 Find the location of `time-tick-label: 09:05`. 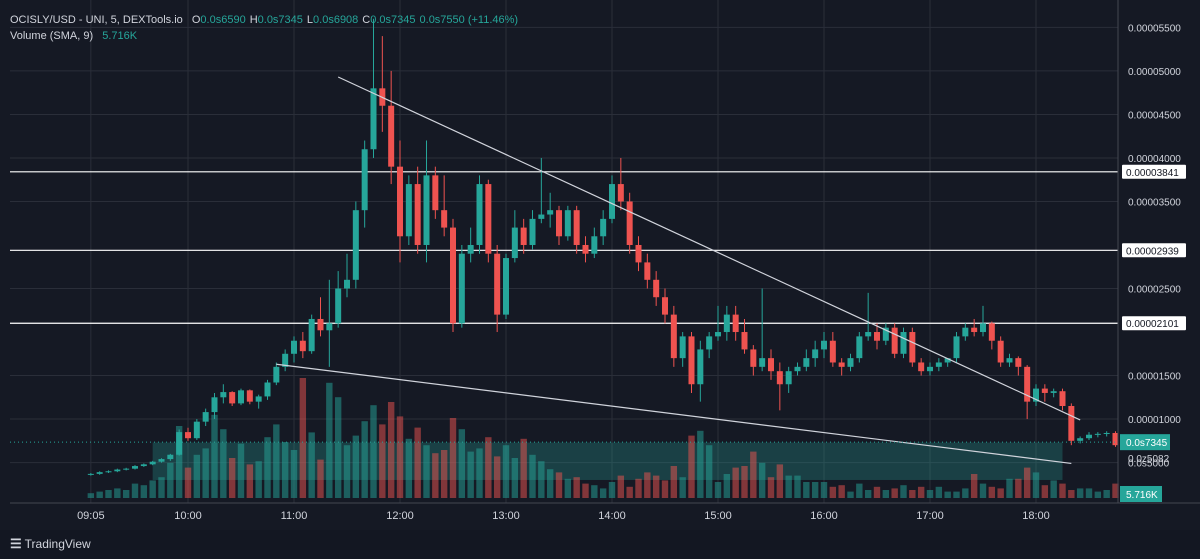

time-tick-label: 09:05 is located at coordinates (91, 516).